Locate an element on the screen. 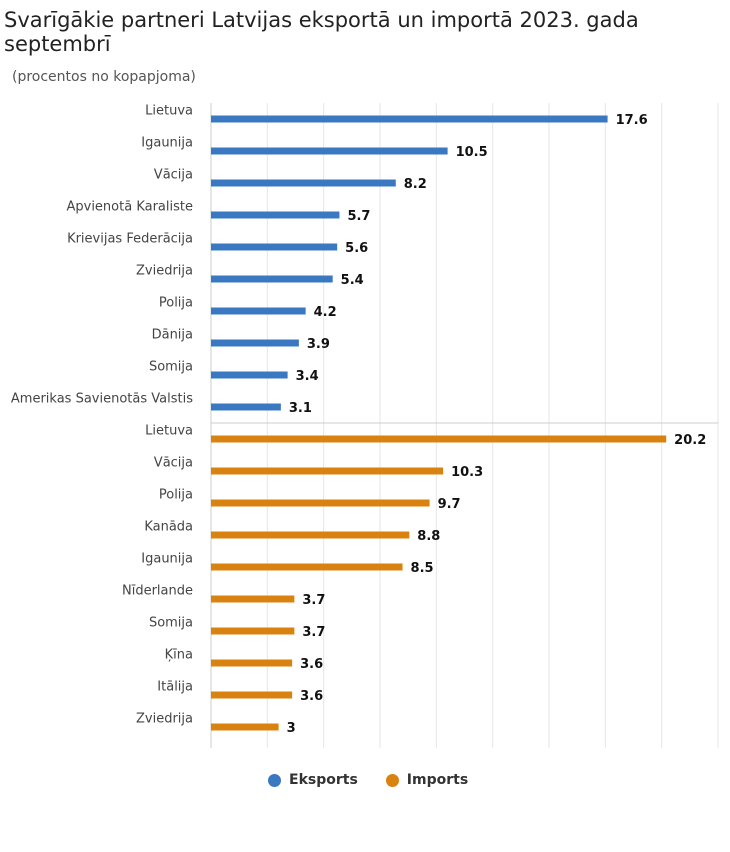 Image resolution: width=730 pixels, height=852 pixels. data-label: 3.1 is located at coordinates (300, 408).